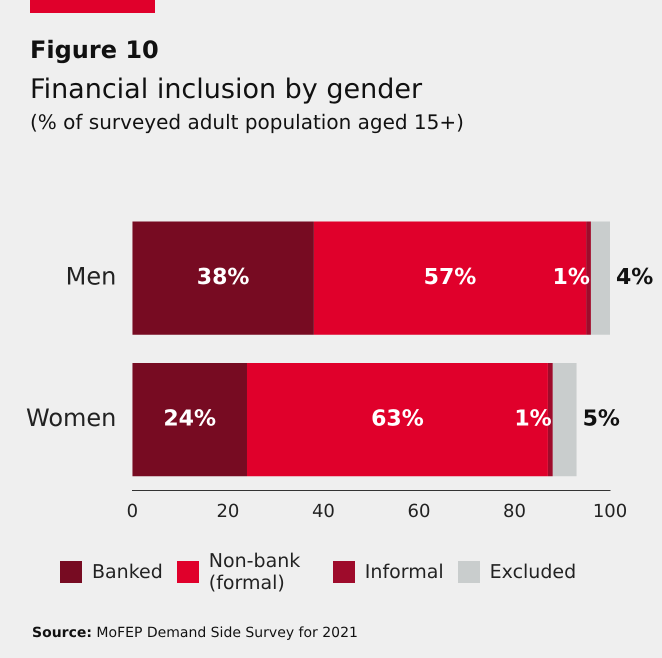 The width and height of the screenshot is (662, 658). Describe the element at coordinates (247, 105) in the screenshot. I see `chart-subtitle: Financial inclusion by gender (% of surveyed adult population aged 15+)` at that location.